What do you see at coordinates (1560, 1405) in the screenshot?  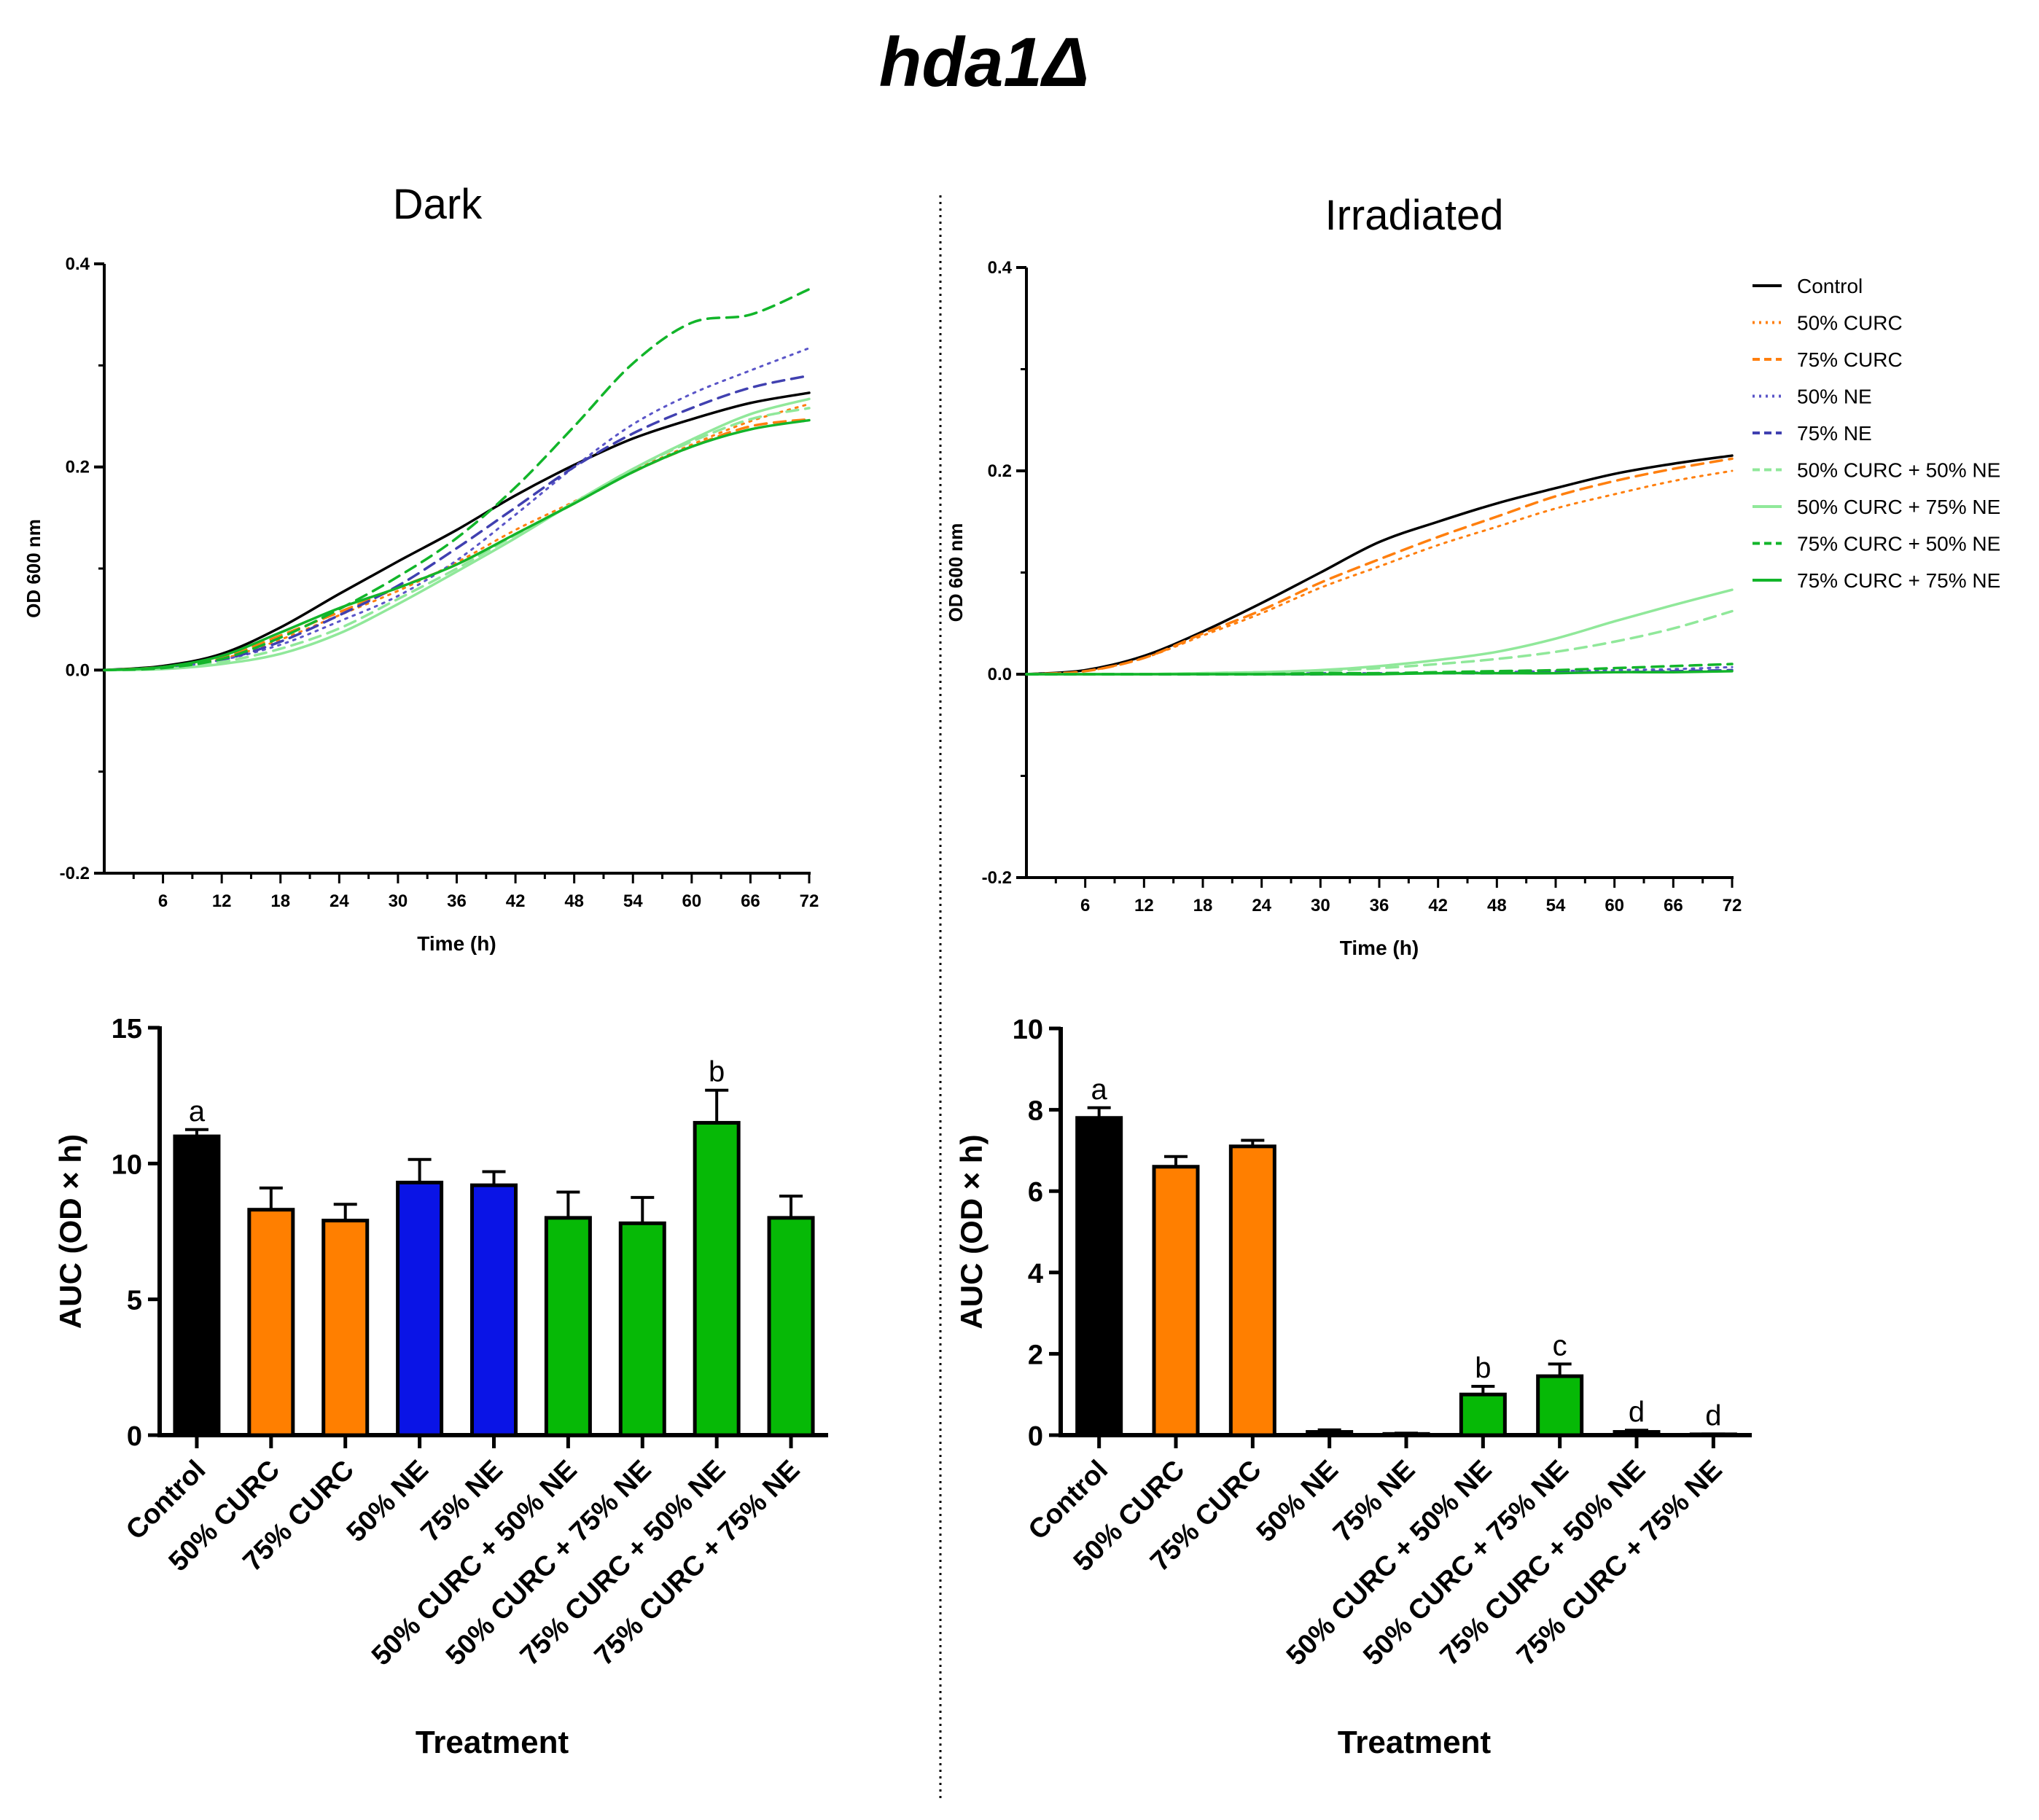 I see `bar-50pct-curc-75pct-ne` at bounding box center [1560, 1405].